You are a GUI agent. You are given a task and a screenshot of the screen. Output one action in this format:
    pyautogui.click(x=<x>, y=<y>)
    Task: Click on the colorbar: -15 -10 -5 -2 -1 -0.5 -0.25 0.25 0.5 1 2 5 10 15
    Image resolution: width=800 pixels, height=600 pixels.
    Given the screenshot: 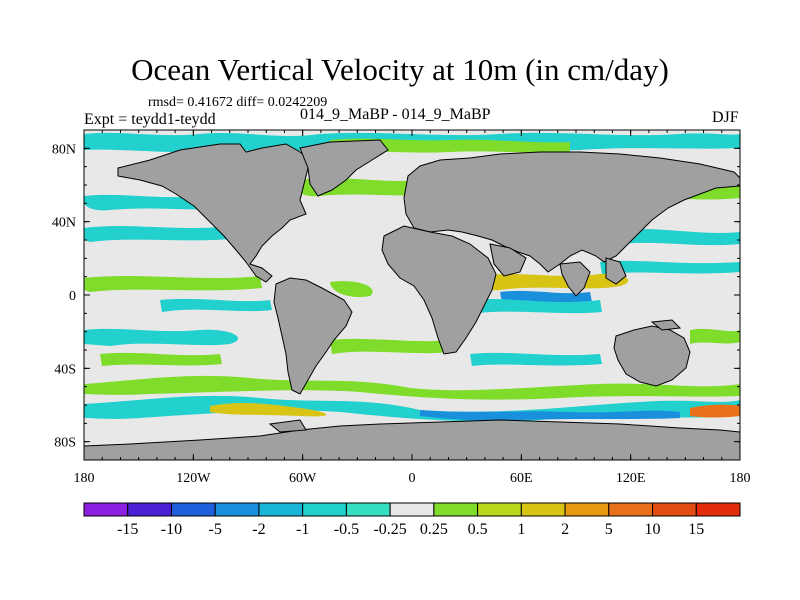 What is the action you would take?
    pyautogui.click(x=412, y=520)
    